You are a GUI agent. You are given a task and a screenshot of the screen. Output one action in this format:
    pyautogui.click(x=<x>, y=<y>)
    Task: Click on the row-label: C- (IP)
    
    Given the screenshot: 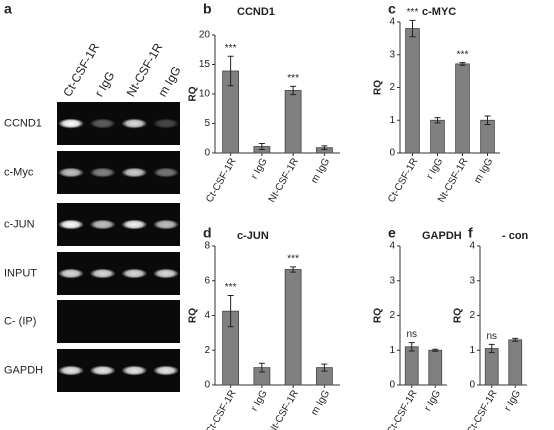 What is the action you would take?
    pyautogui.click(x=20, y=321)
    